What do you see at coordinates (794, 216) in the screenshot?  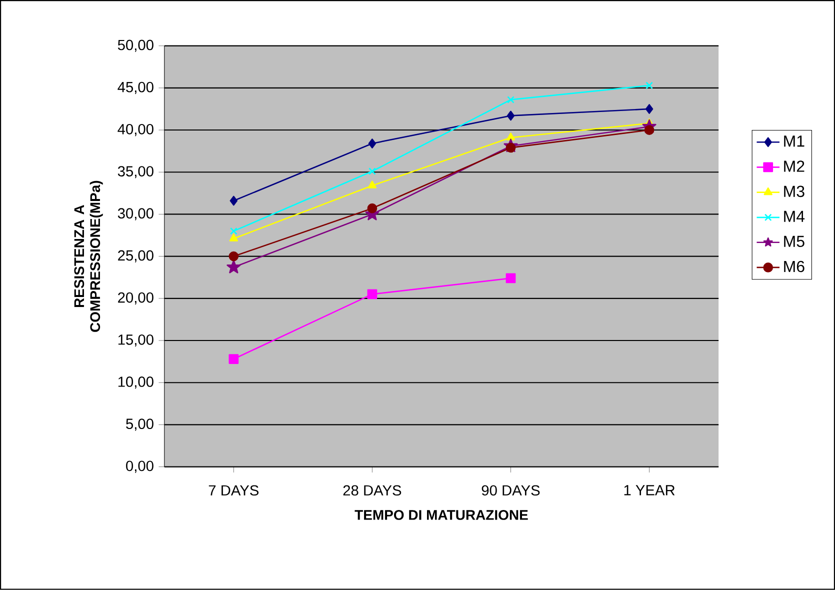 I see `legend-label: M4` at bounding box center [794, 216].